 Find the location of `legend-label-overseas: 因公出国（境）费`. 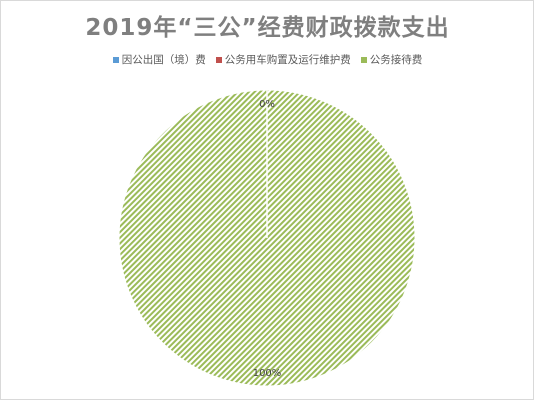

legend-label-overseas: 因公出国（境）费 is located at coordinates (163, 60).